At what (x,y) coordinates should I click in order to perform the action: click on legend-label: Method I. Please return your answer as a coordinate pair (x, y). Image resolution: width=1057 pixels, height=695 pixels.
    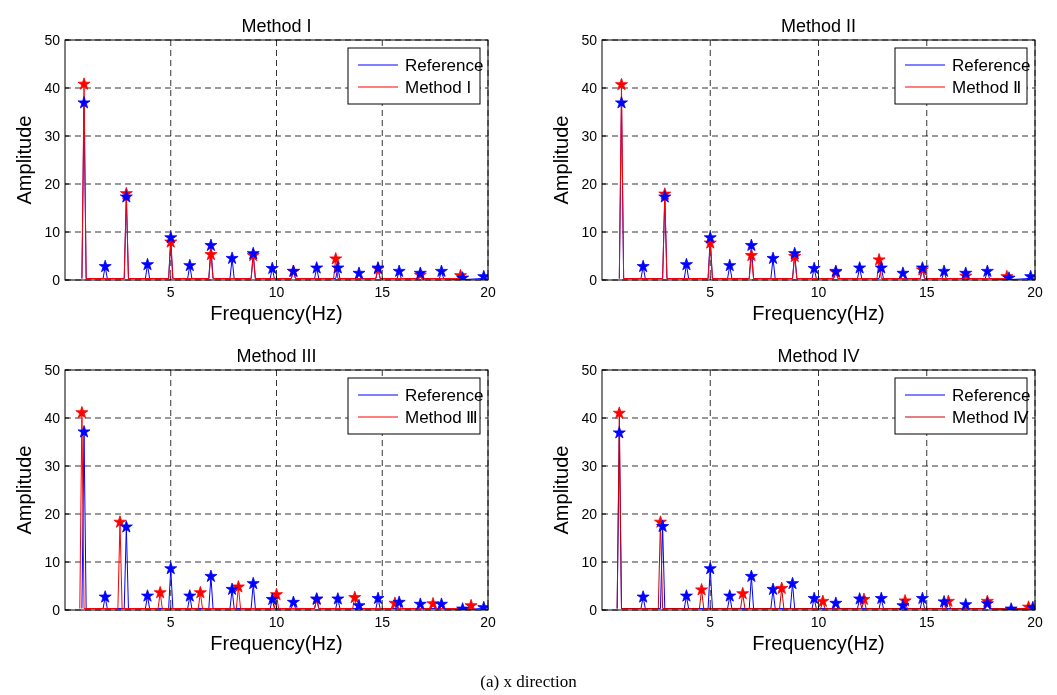
    Looking at the image, I should click on (438, 87).